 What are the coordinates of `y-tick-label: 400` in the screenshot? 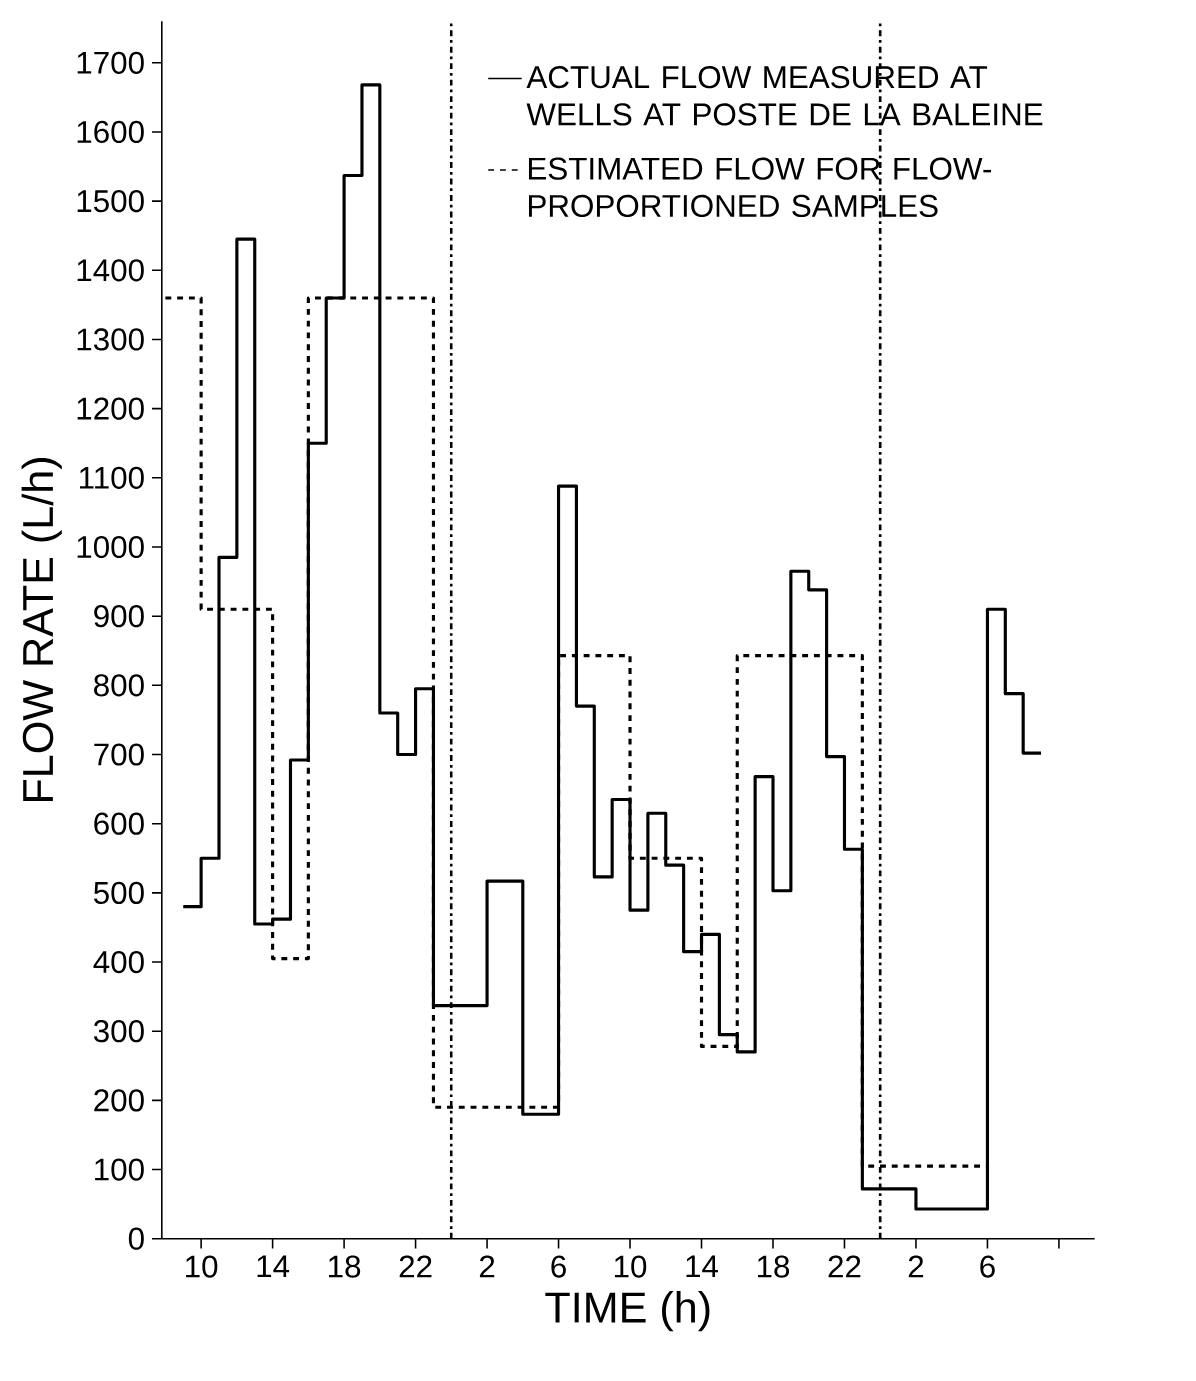 It's located at (118, 962).